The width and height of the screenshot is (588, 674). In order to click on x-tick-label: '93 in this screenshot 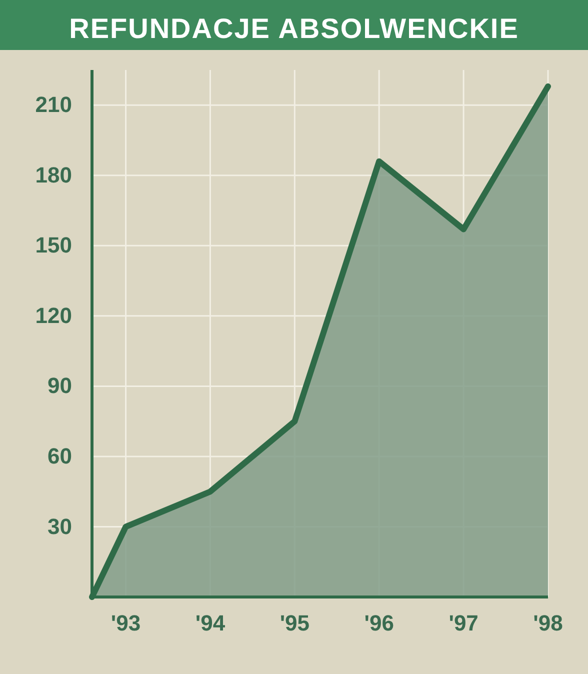, I will do `click(125, 623)`.